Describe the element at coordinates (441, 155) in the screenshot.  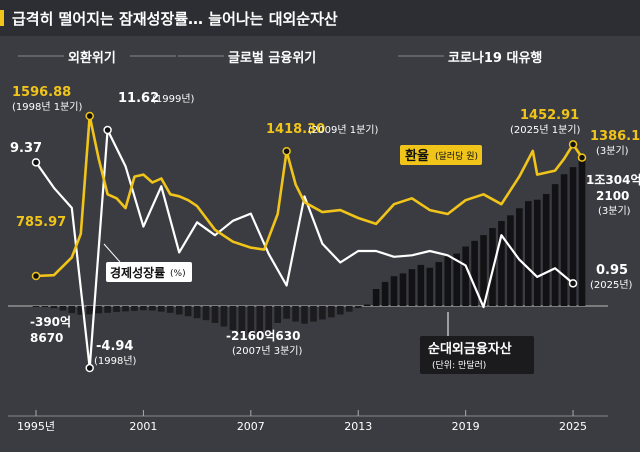
I see `legend-exchange-rate: 환율 (달러당 원)` at that location.